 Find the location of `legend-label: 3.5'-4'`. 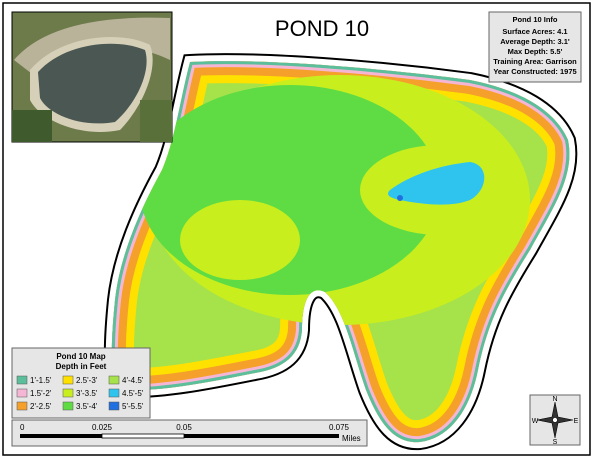

legend-label: 3.5'-4' is located at coordinates (87, 406).